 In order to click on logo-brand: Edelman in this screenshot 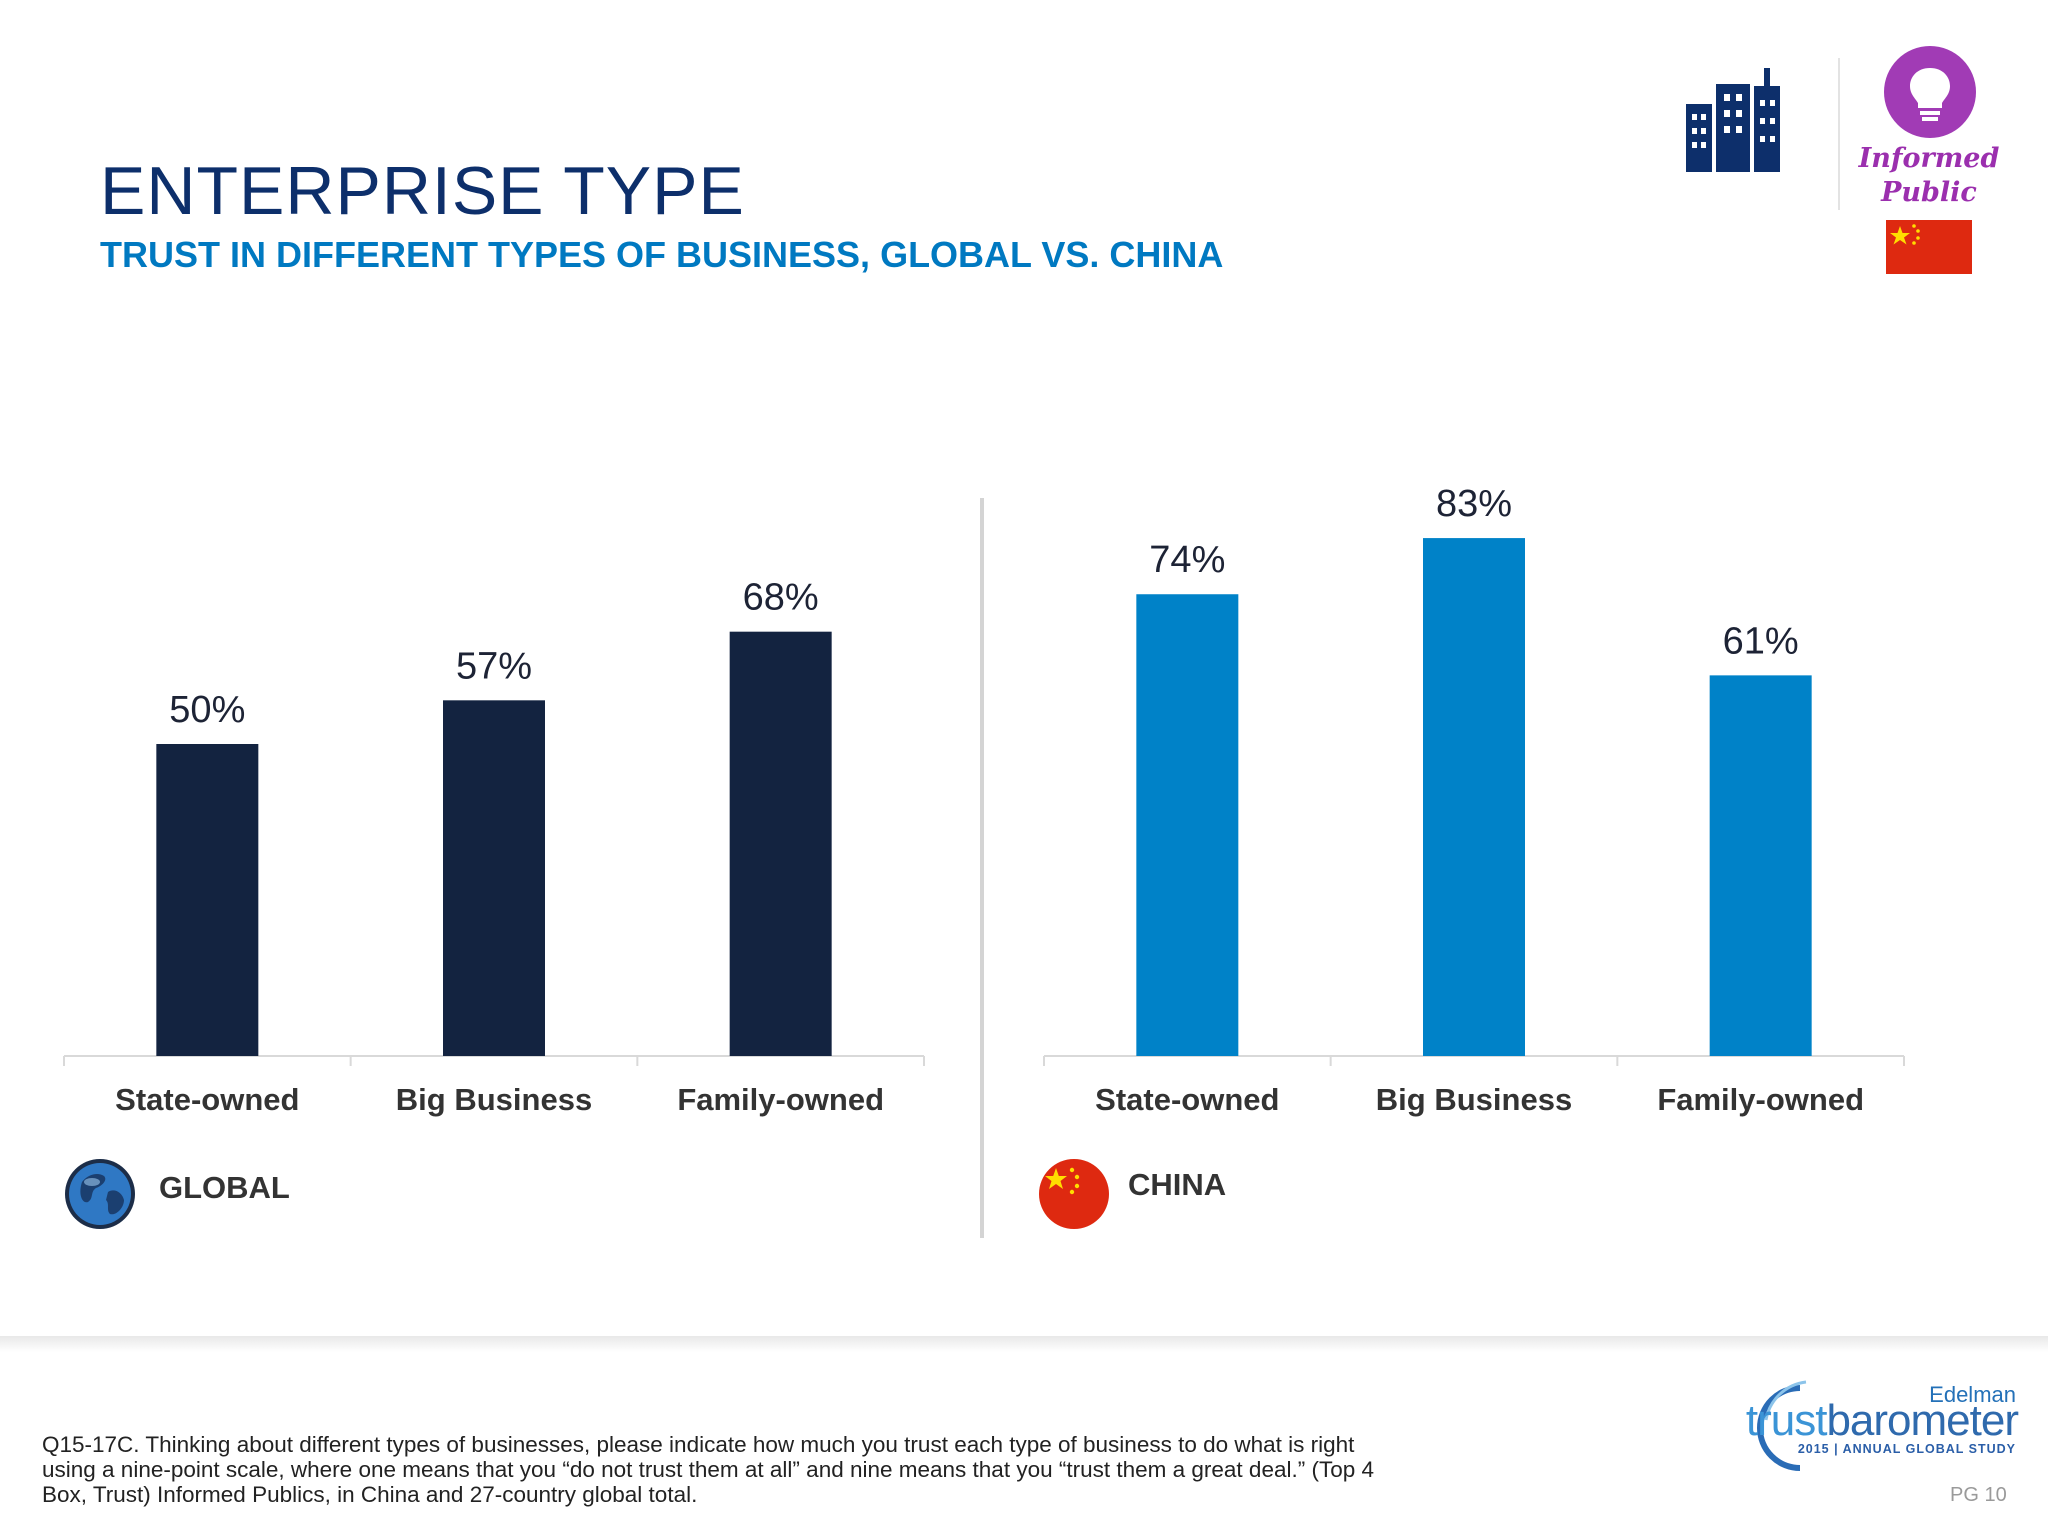, I will do `click(1972, 1394)`.